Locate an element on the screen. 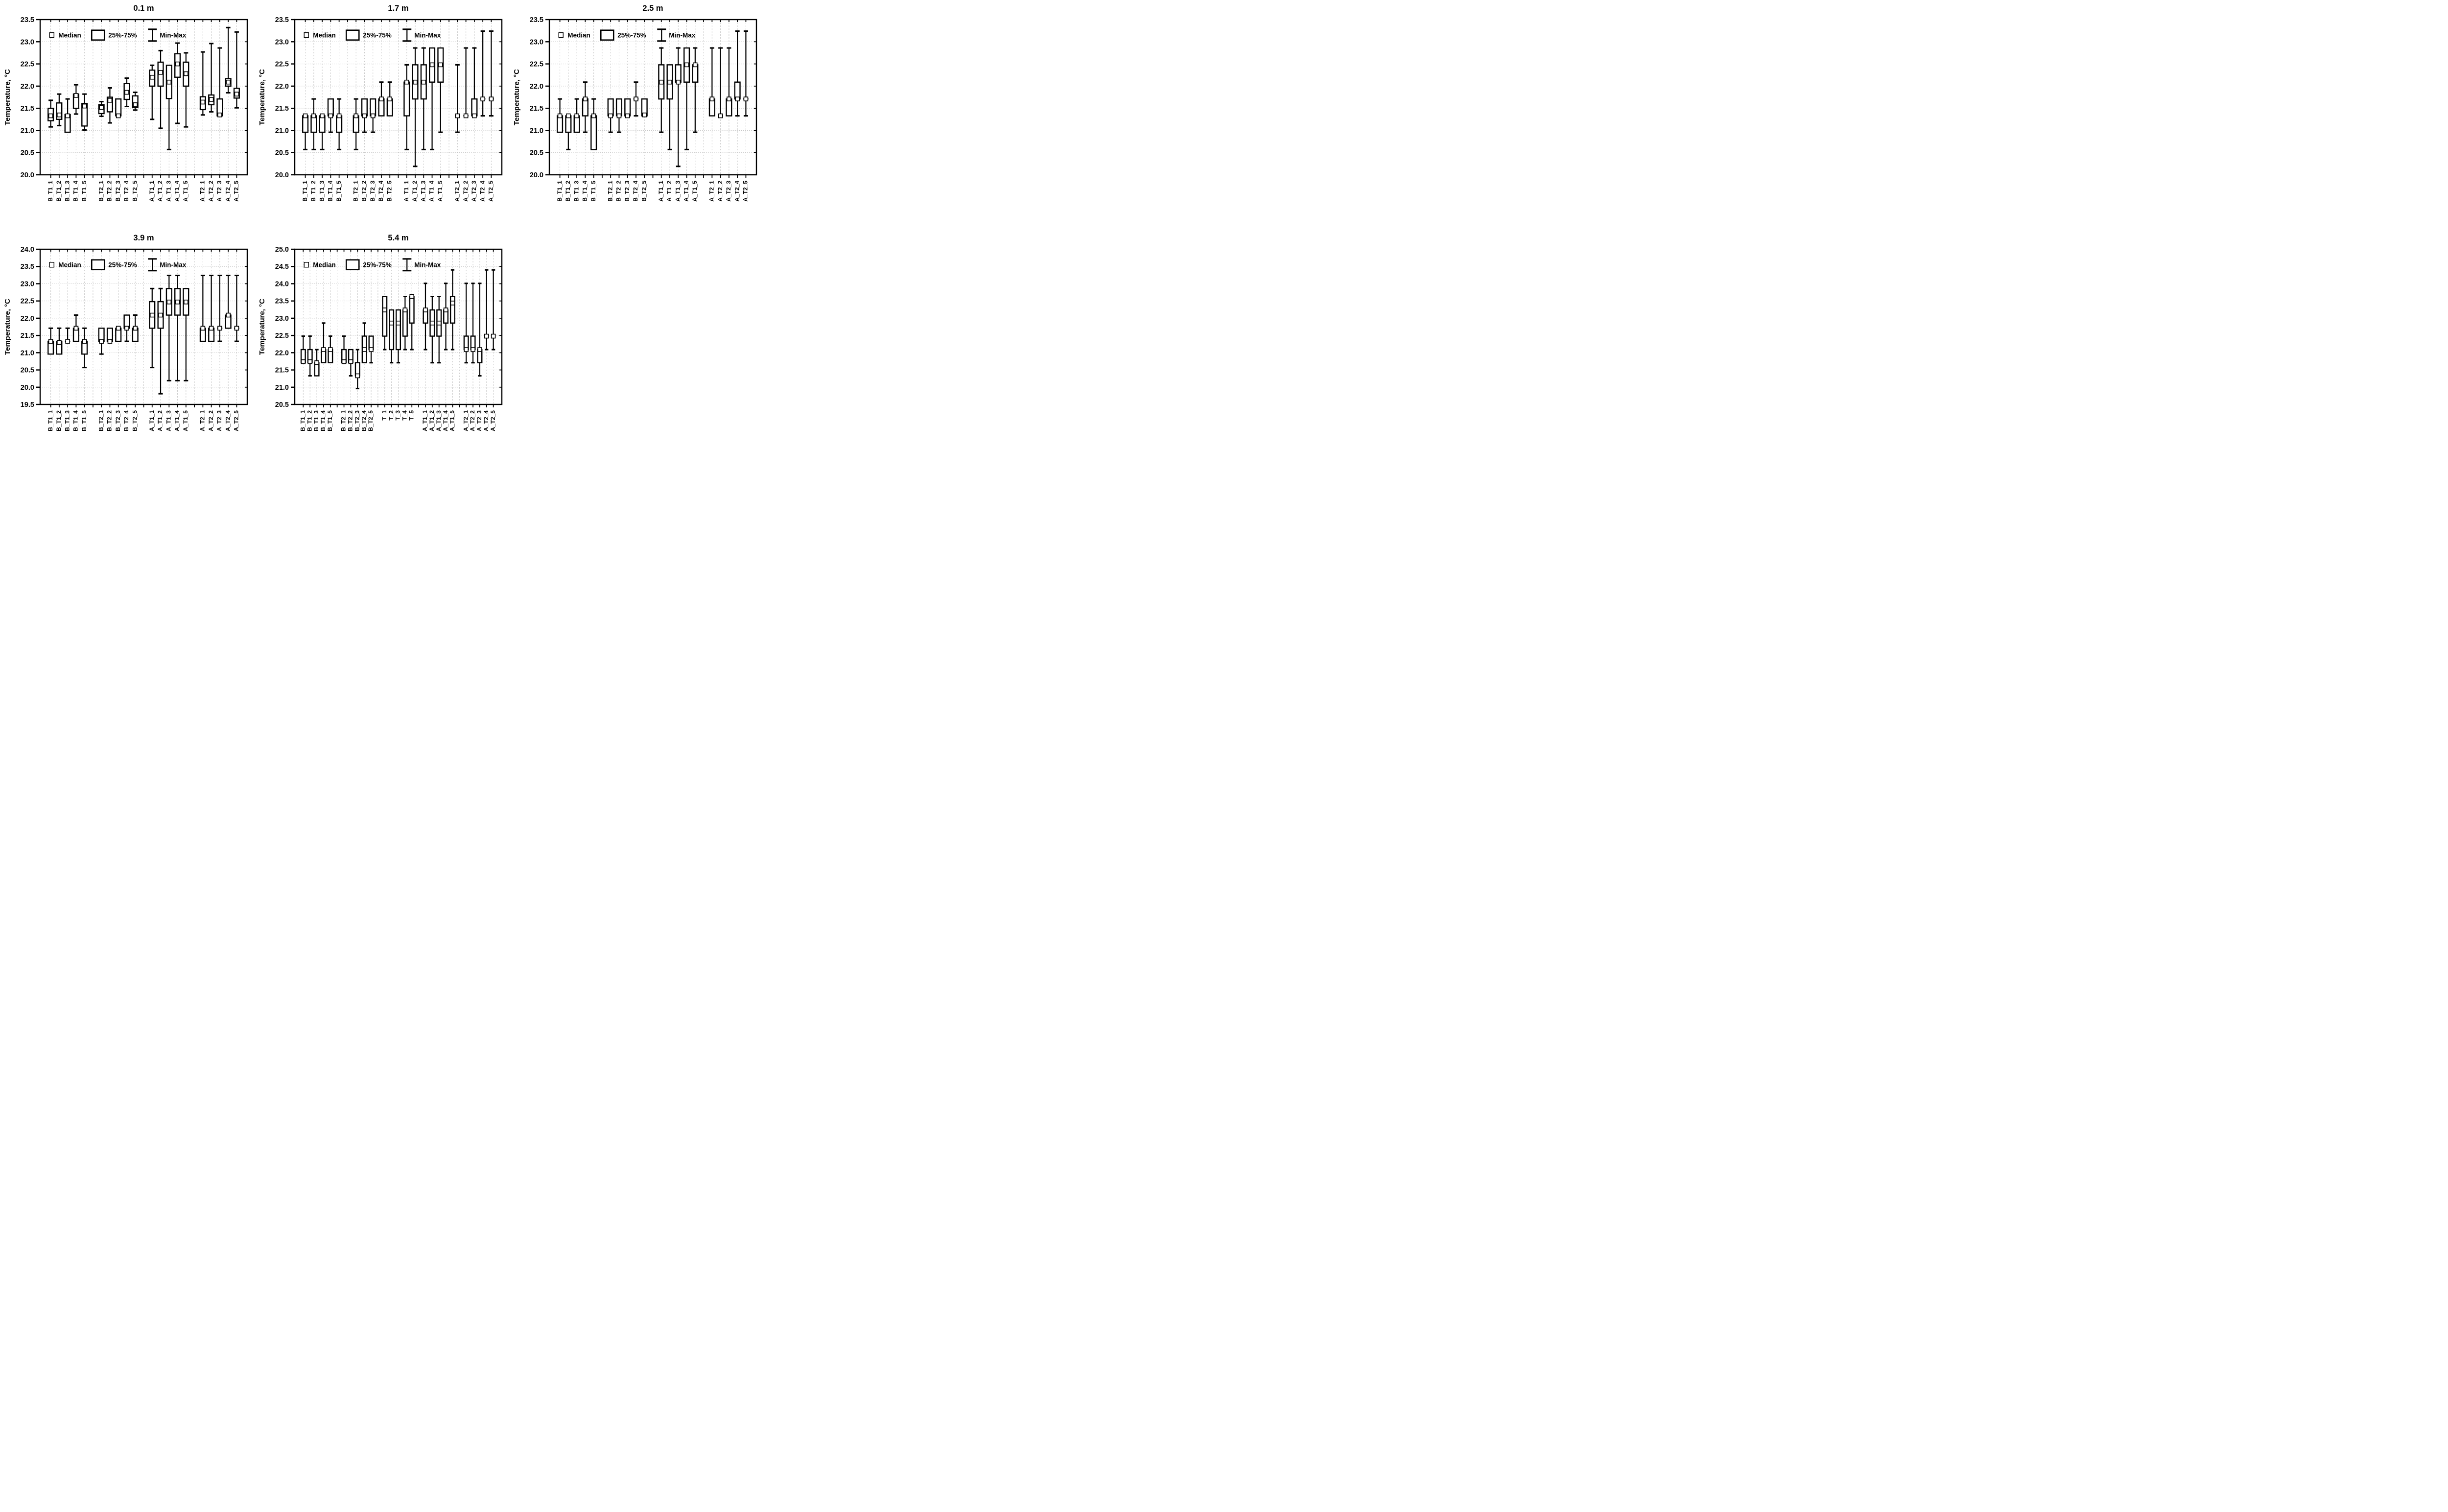  legend-median-symbol is located at coordinates (51, 264).